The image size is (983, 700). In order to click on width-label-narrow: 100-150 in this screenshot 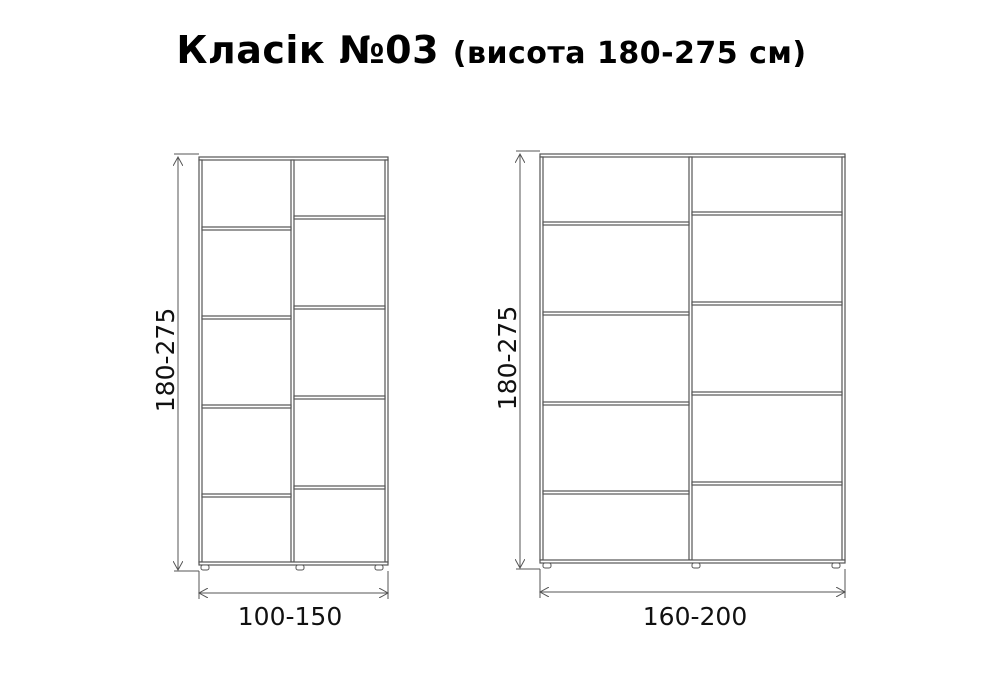, I will do `click(290, 616)`.